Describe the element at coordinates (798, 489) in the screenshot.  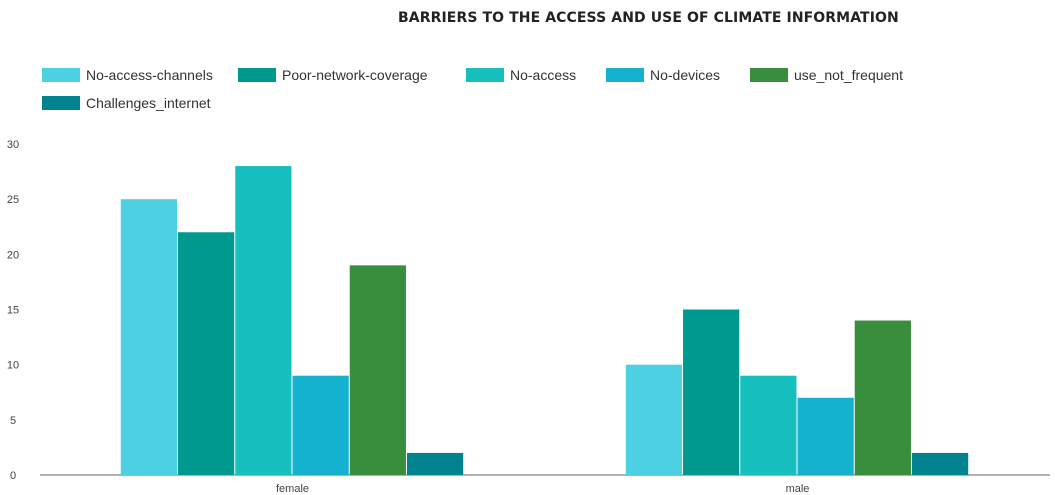
I see `x-tick-label: male` at that location.